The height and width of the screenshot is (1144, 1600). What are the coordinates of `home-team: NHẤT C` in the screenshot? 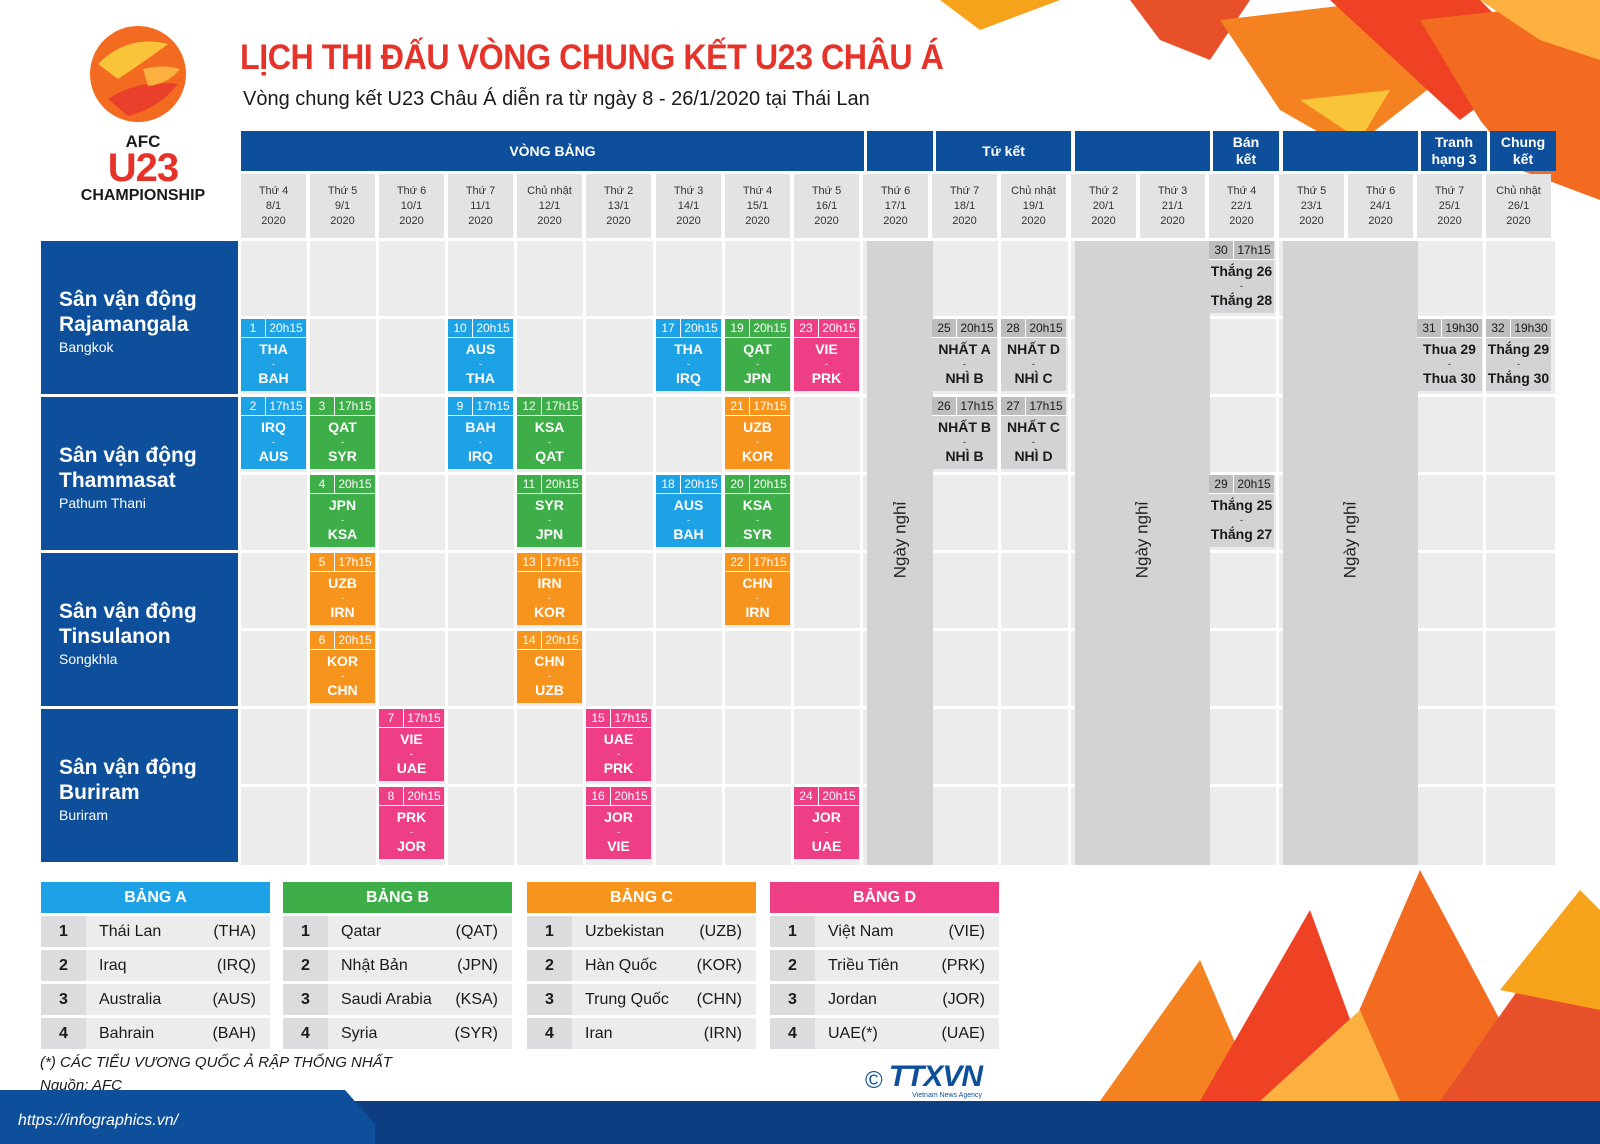 It's located at (1033, 427).